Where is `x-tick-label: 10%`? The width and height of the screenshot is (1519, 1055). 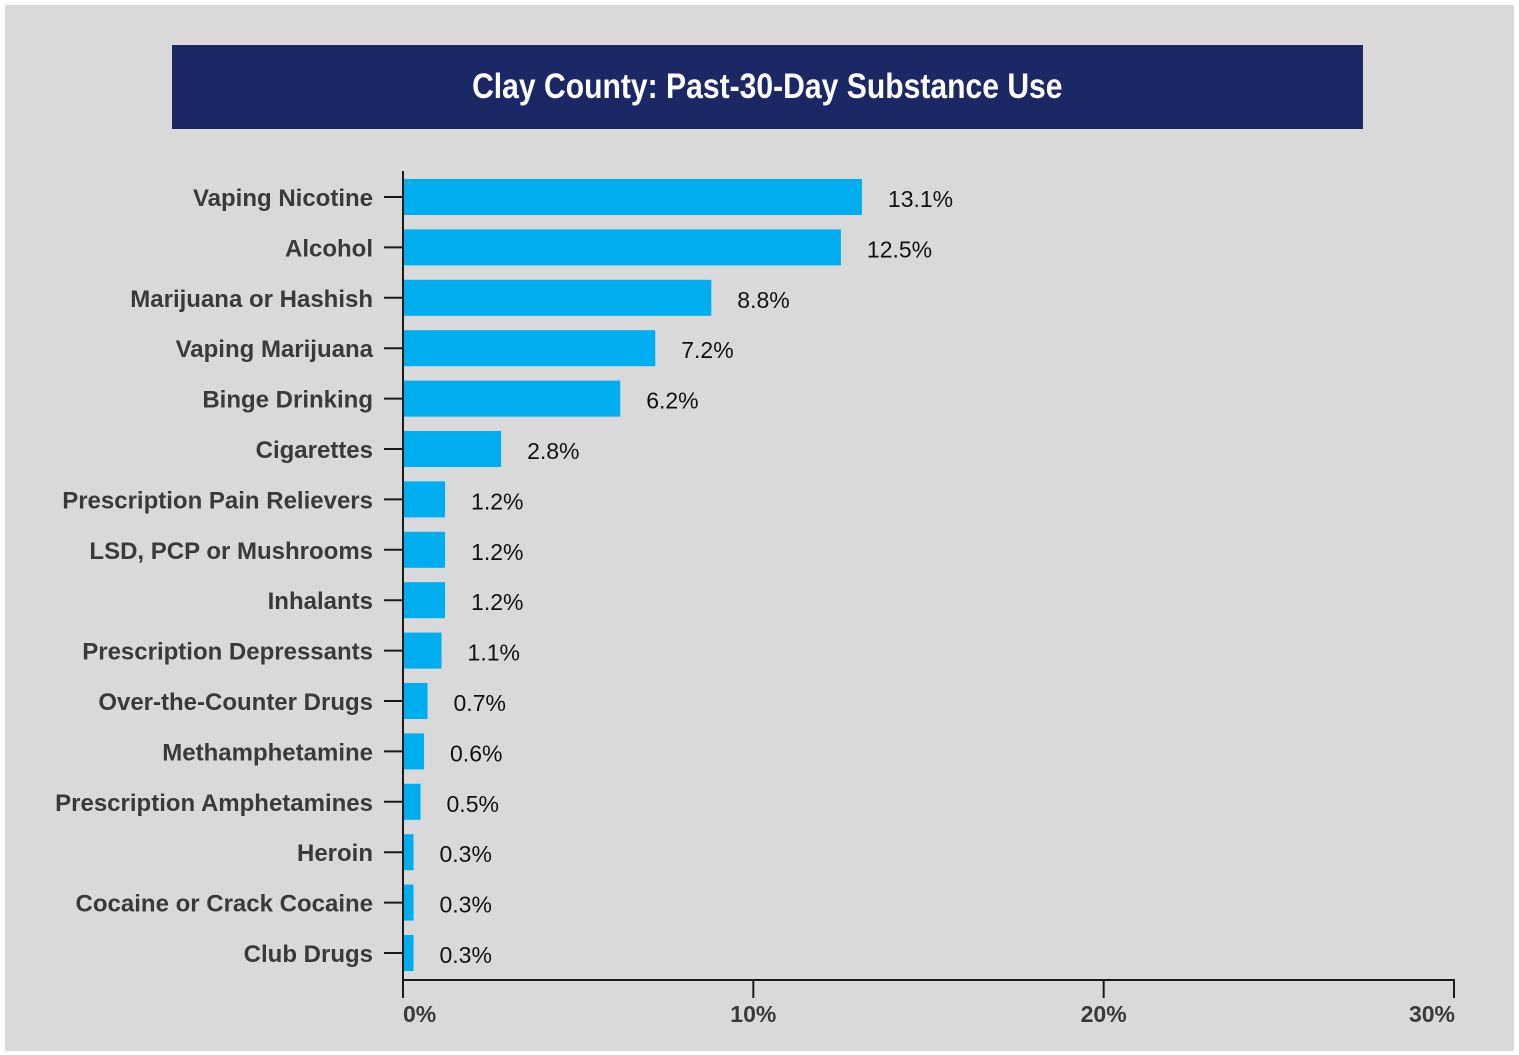 x-tick-label: 10% is located at coordinates (753, 1014).